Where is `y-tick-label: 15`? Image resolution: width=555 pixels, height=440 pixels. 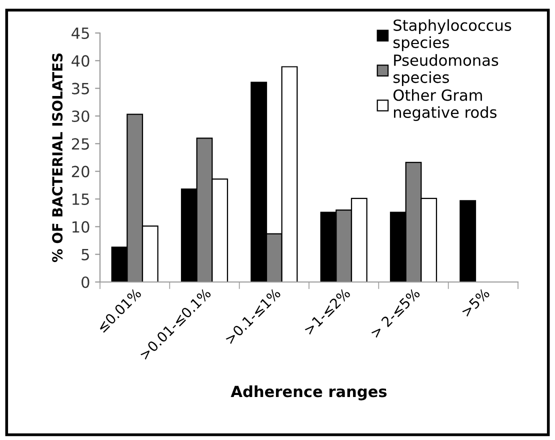 y-tick-label: 15 is located at coordinates (80, 200).